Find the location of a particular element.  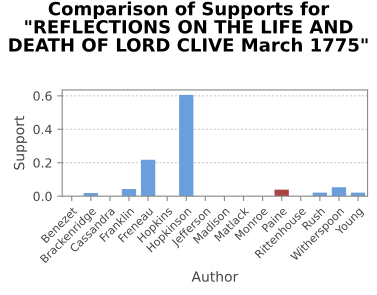

x-axis-title: Author is located at coordinates (215, 276).